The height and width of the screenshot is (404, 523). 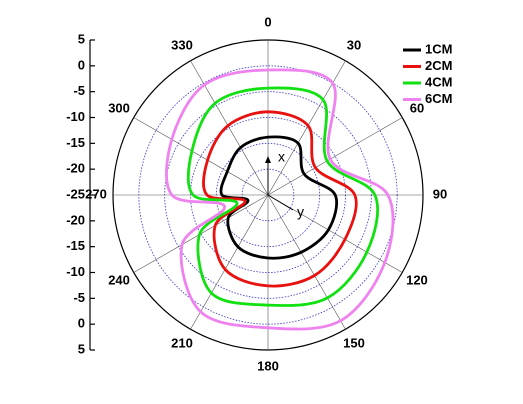 I want to click on angle-label: 240, so click(x=119, y=279).